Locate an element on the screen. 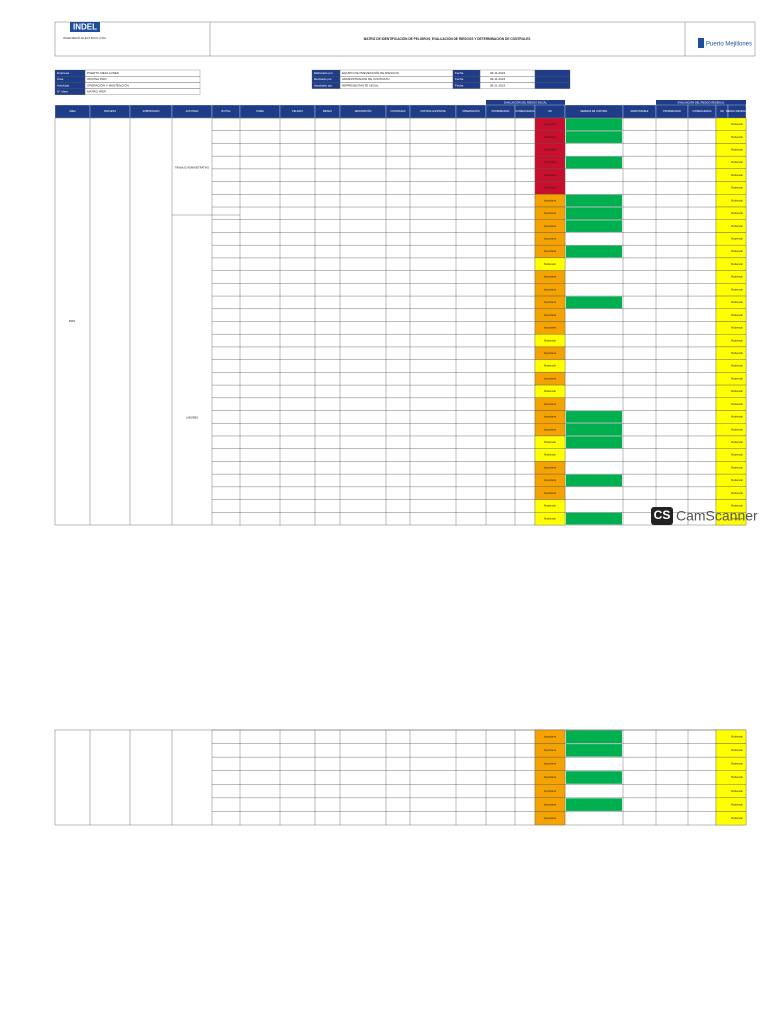 The image size is (768, 1024). info-value-cell is located at coordinates (142, 91).